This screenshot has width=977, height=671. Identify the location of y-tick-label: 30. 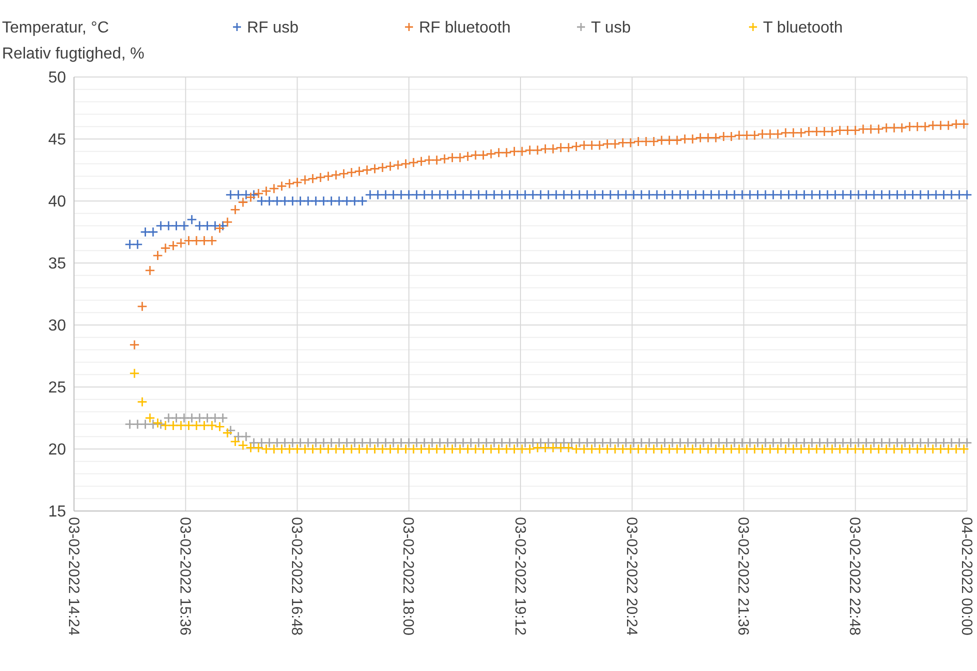
(57, 326).